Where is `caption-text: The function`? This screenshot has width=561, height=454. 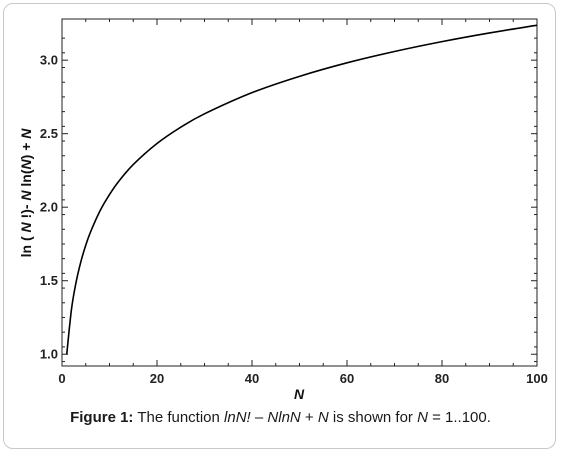
caption-text: The function is located at coordinates (179, 417).